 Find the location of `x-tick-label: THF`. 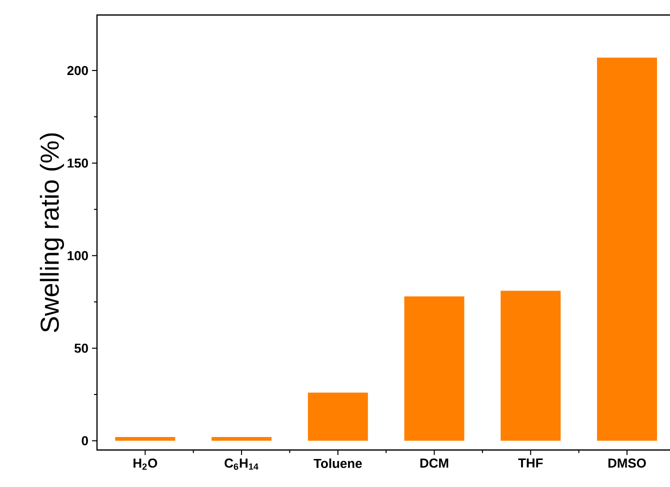

x-tick-label: THF is located at coordinates (530, 463).